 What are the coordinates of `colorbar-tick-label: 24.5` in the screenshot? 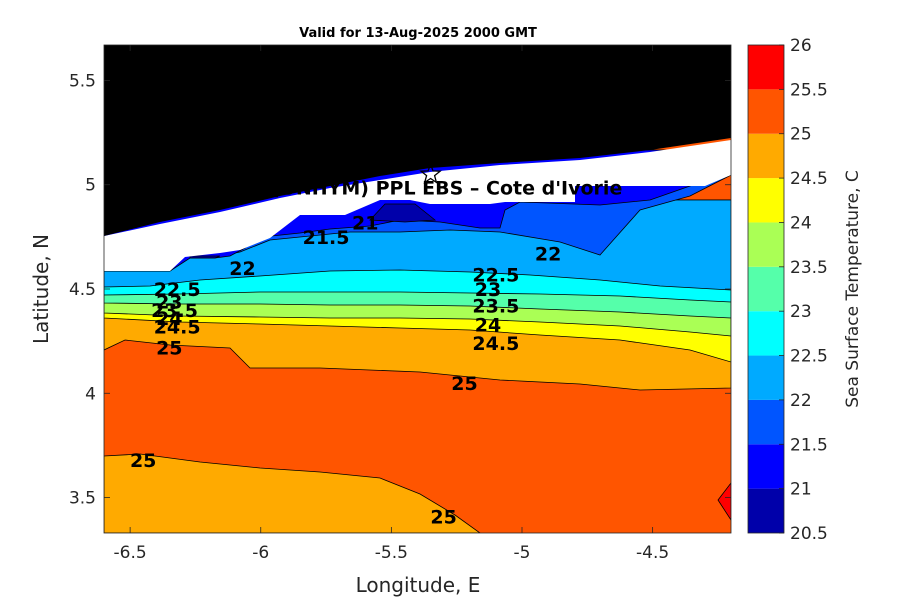 It's located at (809, 179).